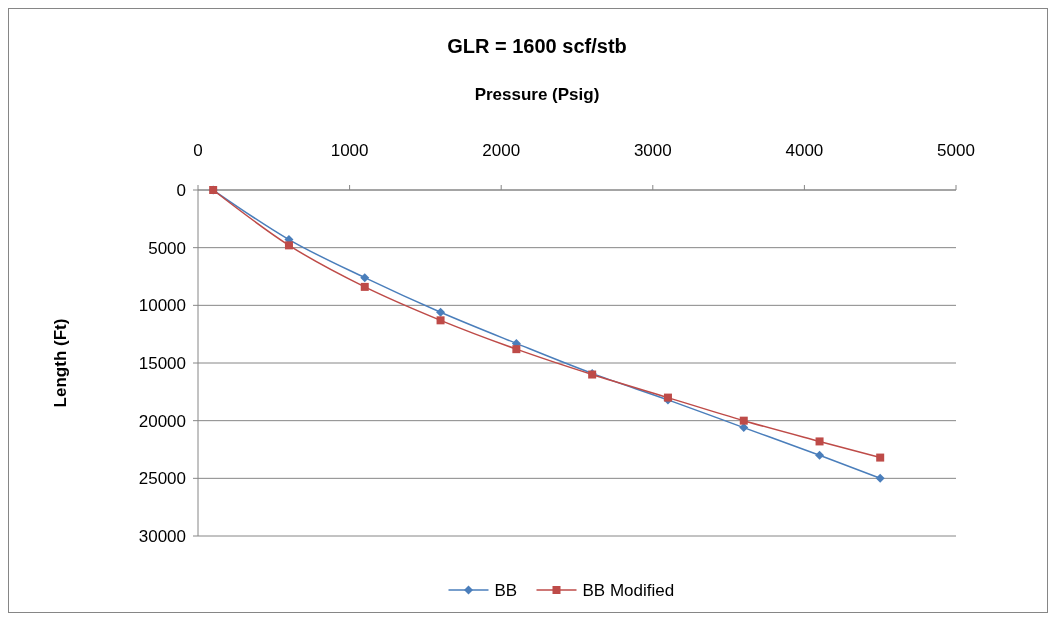  I want to click on legend-label: BB, so click(506, 590).